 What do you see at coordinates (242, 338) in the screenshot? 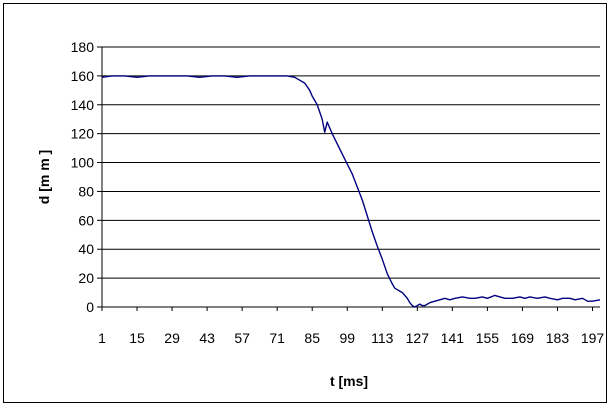
I see `x-tick-label: 57` at bounding box center [242, 338].